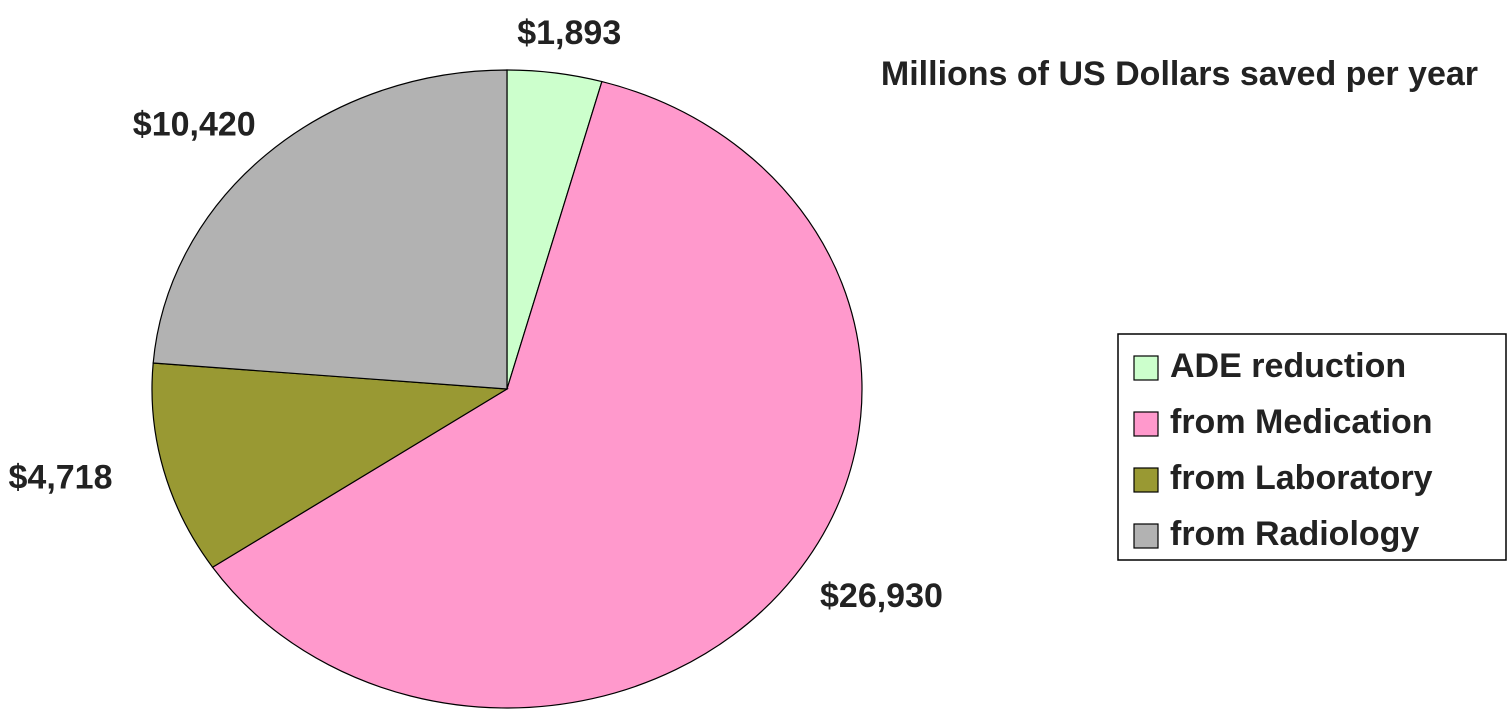  I want to click on legend-label: from Radiology, so click(1294, 534).